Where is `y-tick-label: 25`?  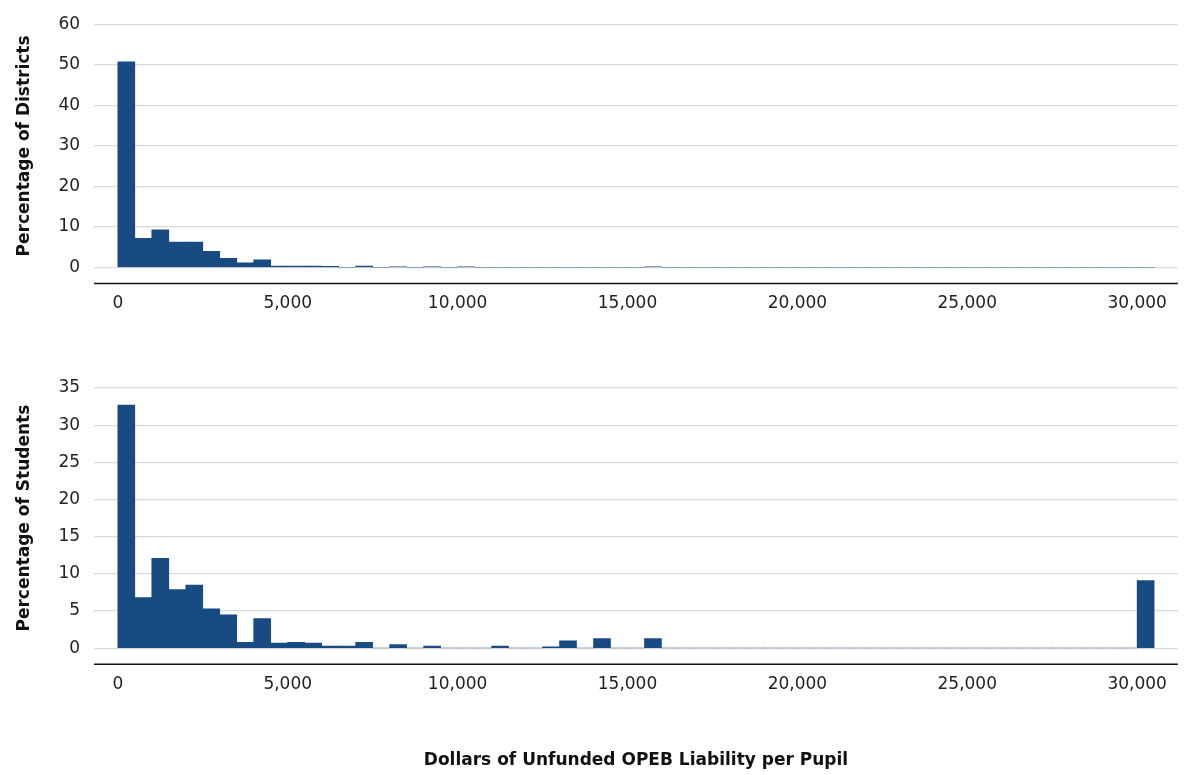 y-tick-label: 25 is located at coordinates (69, 460).